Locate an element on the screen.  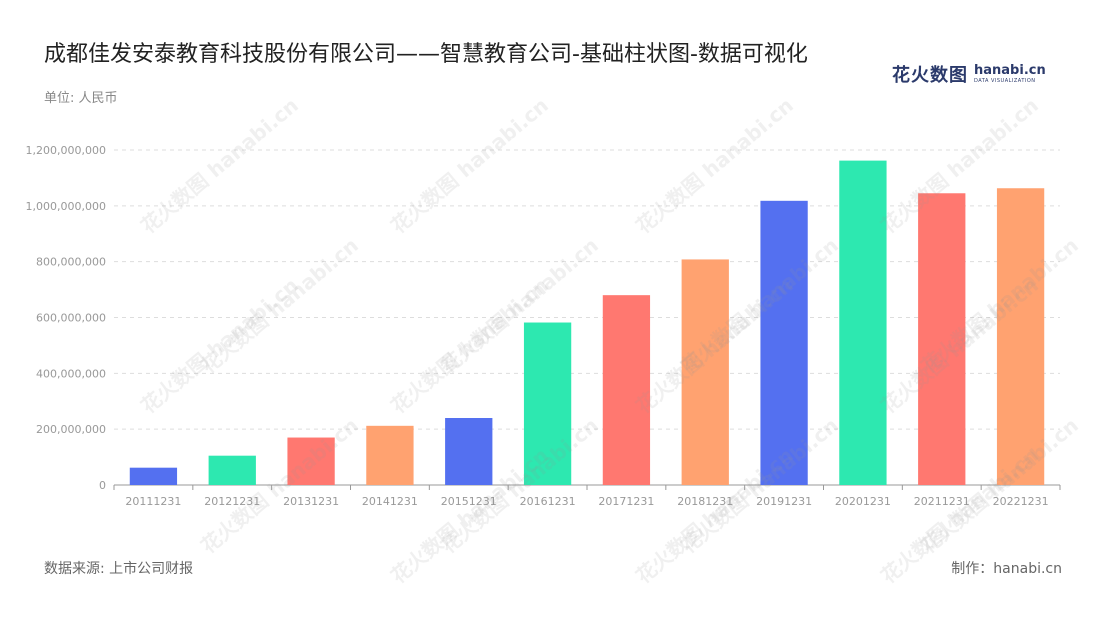
x-tick-label: 20211231 is located at coordinates (942, 501).